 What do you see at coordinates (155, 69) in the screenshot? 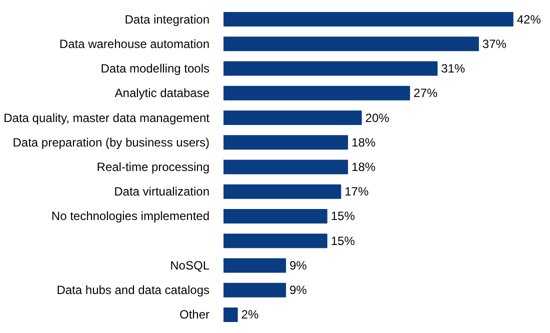
I see `y-tick-label: Data modelling tools` at bounding box center [155, 69].